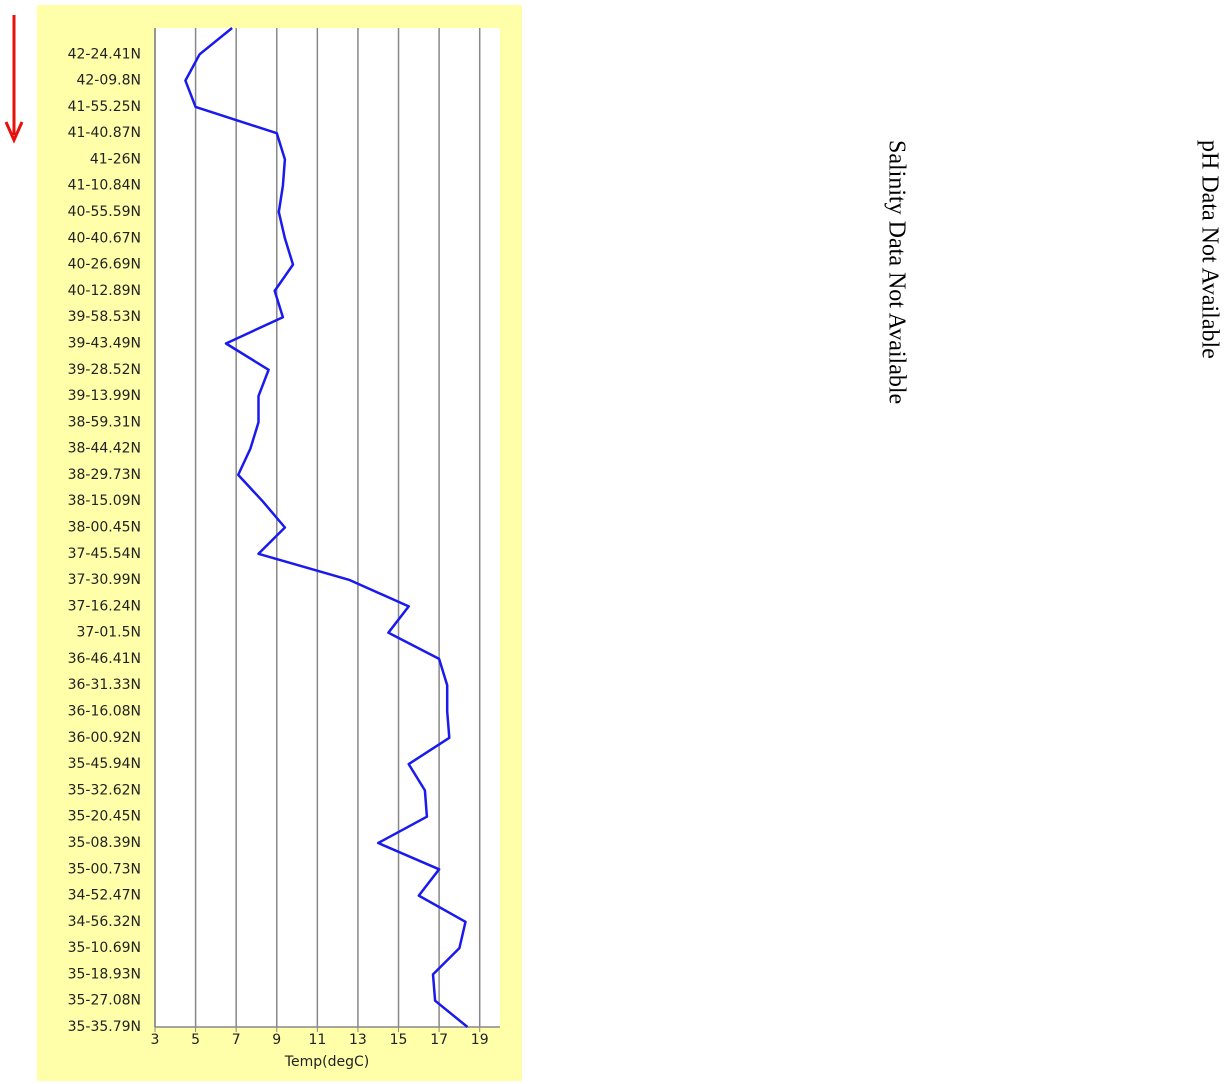 Image resolution: width=1231 pixels, height=1084 pixels. I want to click on y-tick-label: 39-28.52N, so click(104, 370).